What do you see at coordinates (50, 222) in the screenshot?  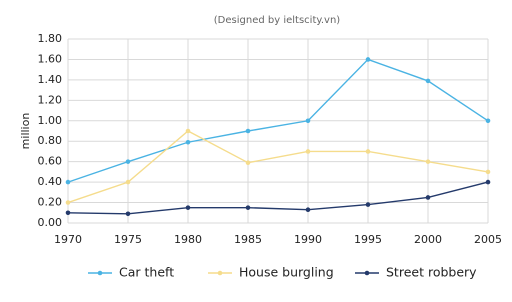 I see `y-tick-label: 0.00` at bounding box center [50, 222].